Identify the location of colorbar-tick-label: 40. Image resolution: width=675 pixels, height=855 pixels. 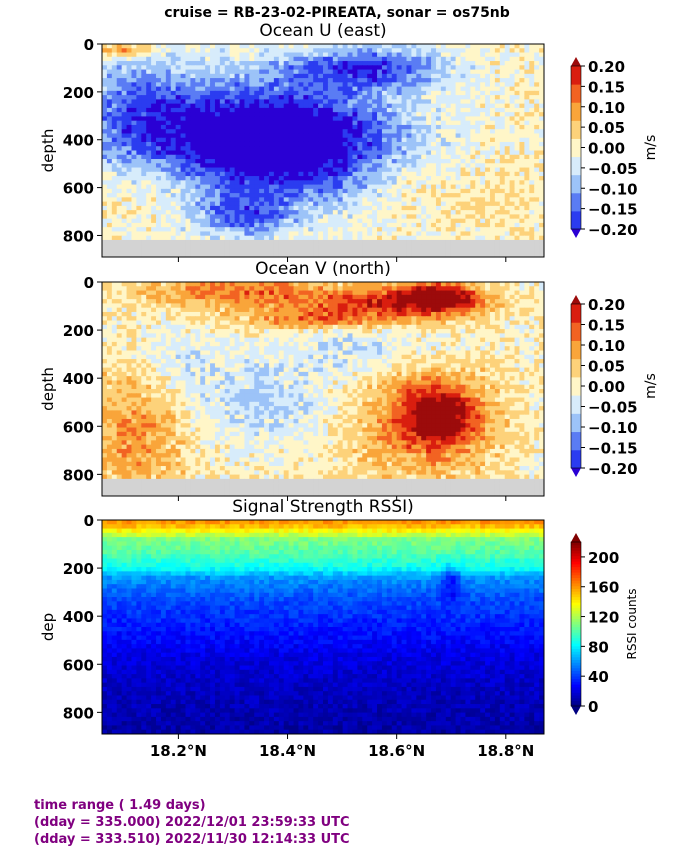
(598, 677).